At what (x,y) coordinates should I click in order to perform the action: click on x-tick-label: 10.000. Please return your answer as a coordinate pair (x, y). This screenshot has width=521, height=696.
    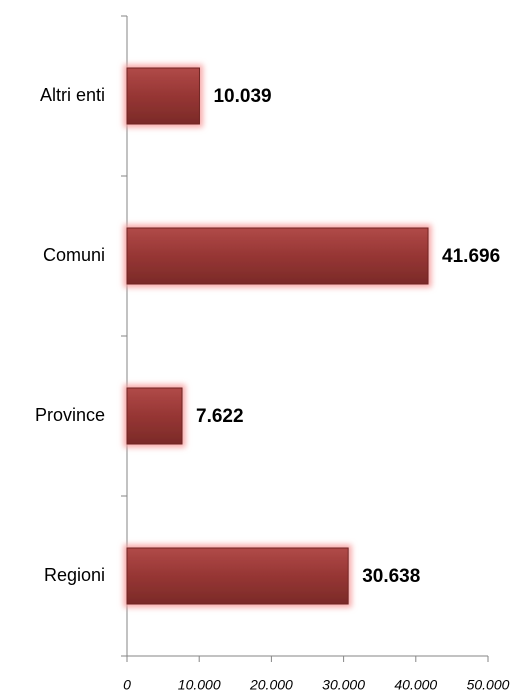
    Looking at the image, I should click on (199, 685).